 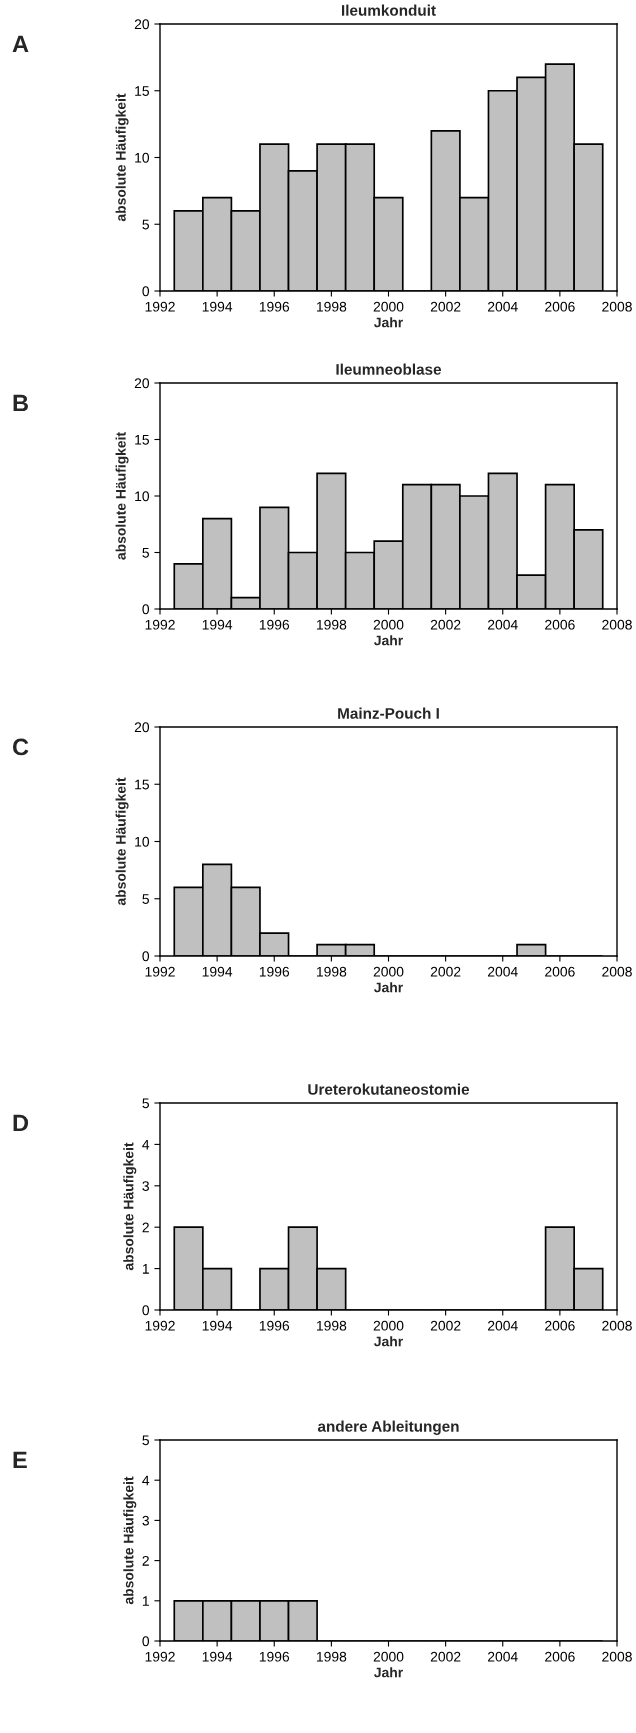 What do you see at coordinates (389, 1089) in the screenshot?
I see `chart-title: Ureterokutaneostomie` at bounding box center [389, 1089].